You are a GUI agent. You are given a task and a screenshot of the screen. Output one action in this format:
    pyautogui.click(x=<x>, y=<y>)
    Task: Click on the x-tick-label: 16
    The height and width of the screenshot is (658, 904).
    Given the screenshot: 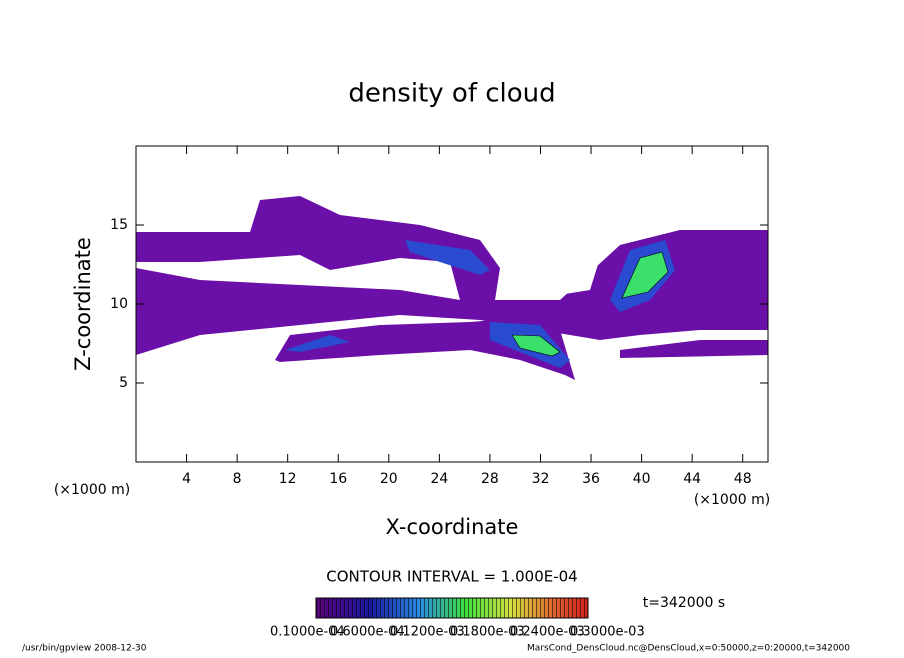 What is the action you would take?
    pyautogui.click(x=338, y=479)
    